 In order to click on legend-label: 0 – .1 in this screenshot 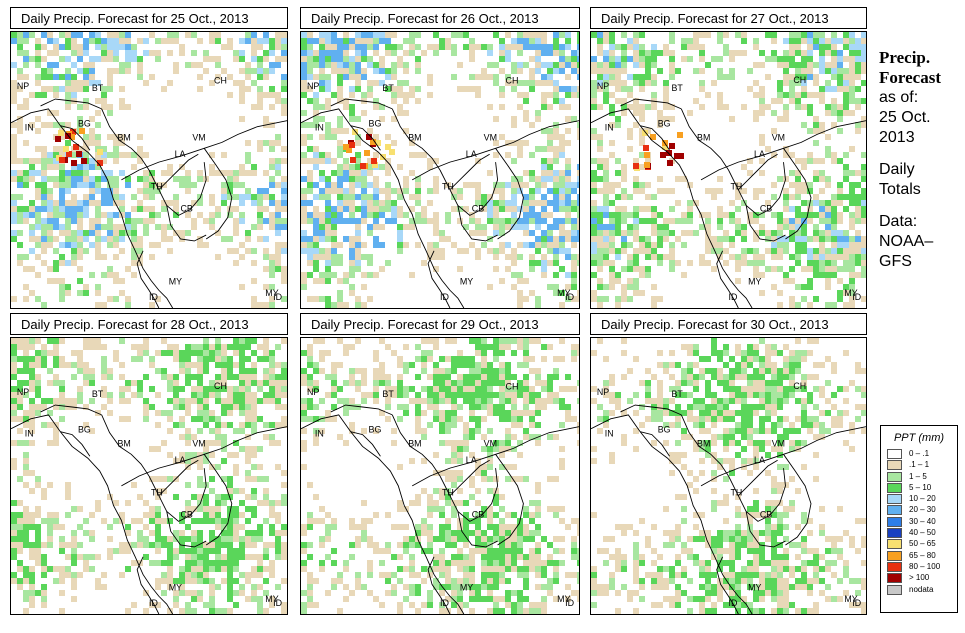, I will do `click(919, 453)`.